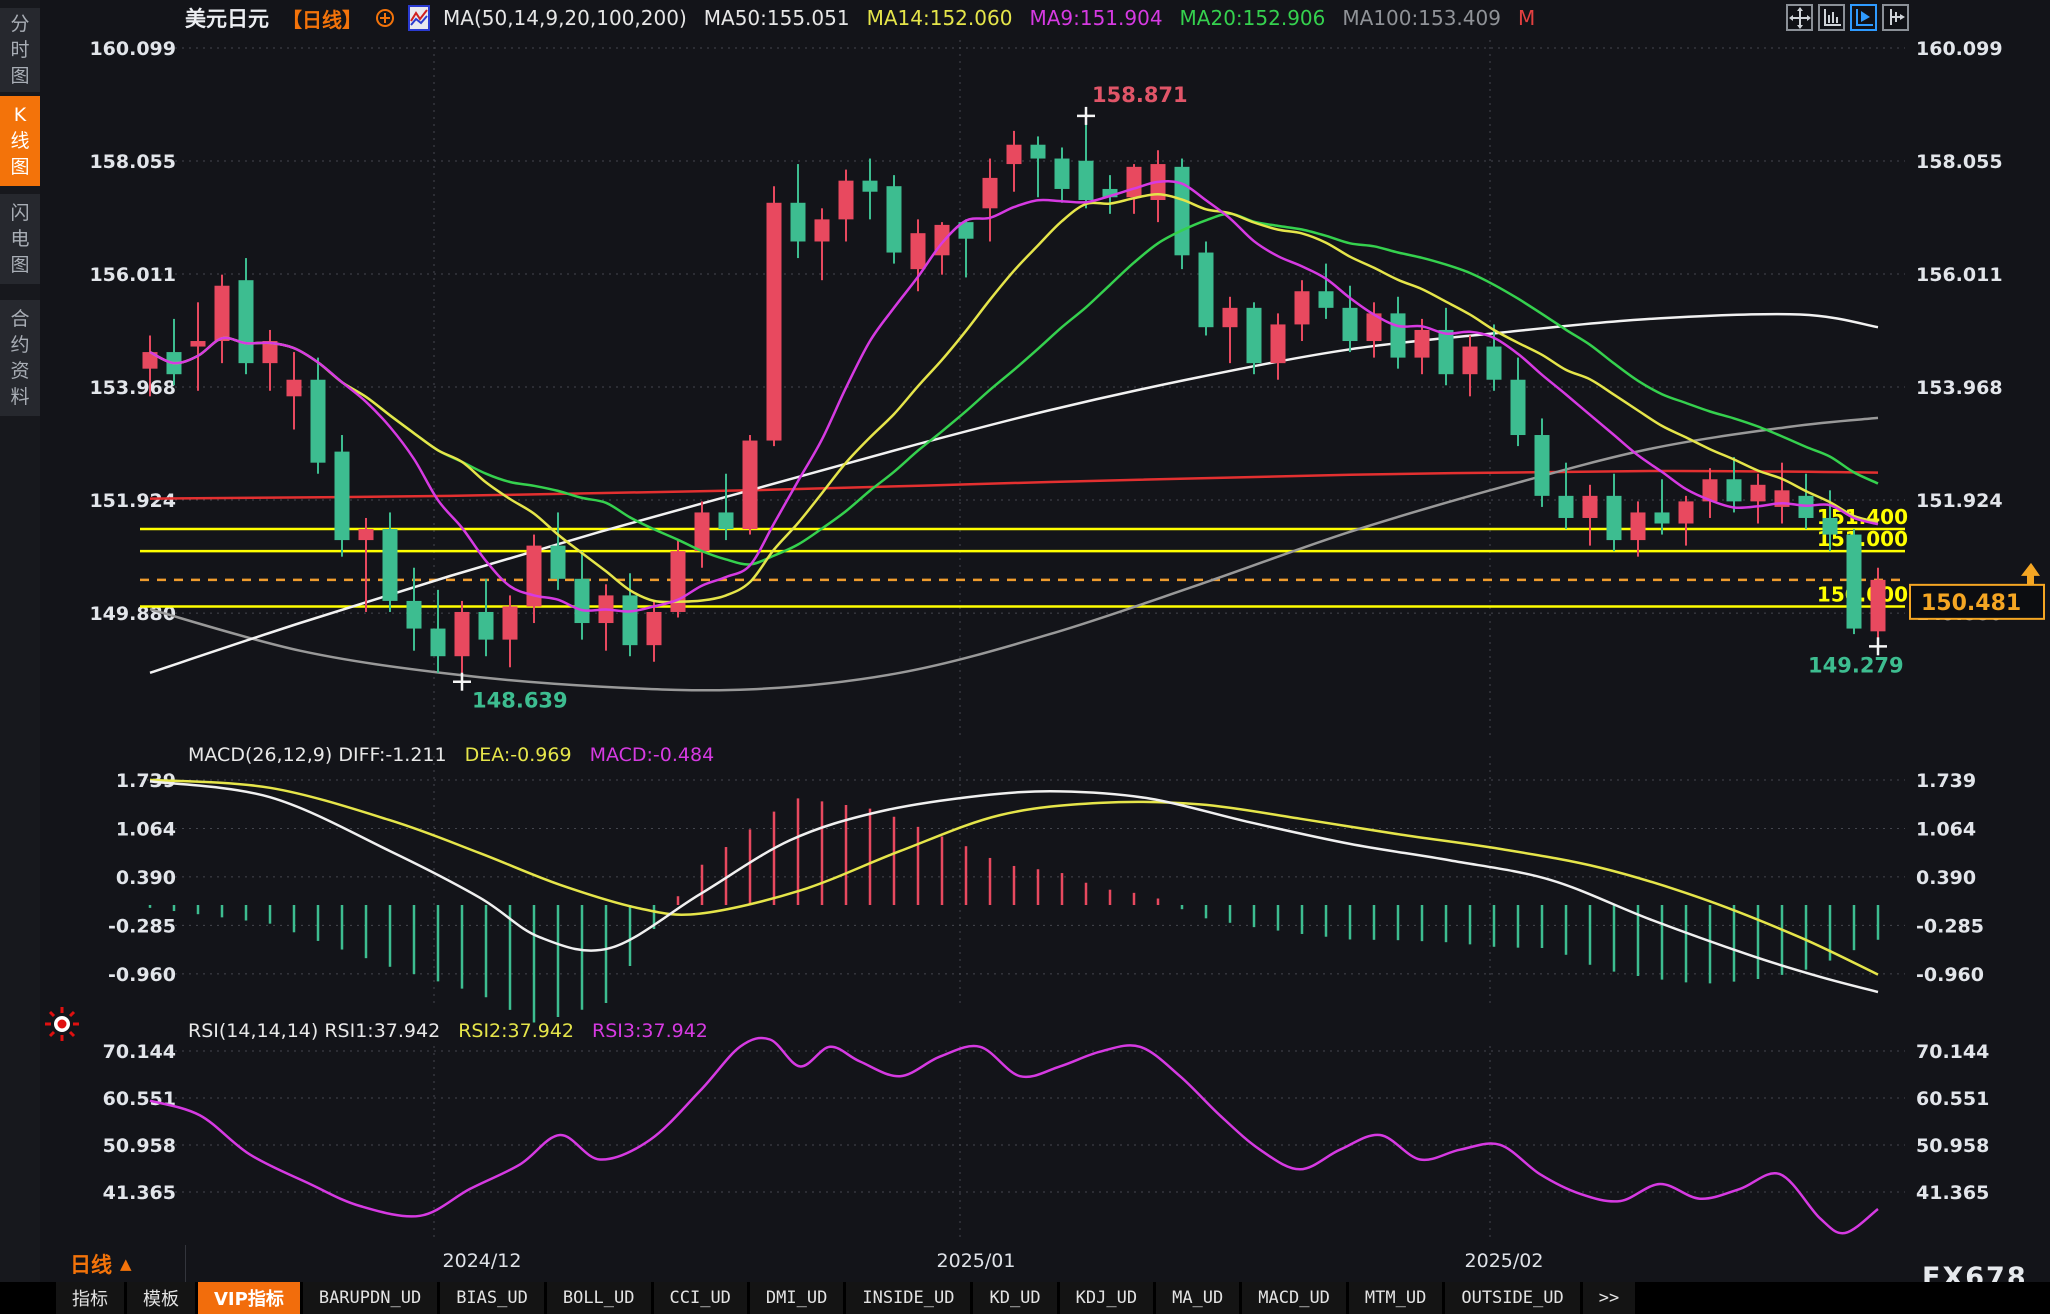 The height and width of the screenshot is (1314, 2050). I want to click on sidebar-item-tab: 闪 电 图, so click(20, 239).